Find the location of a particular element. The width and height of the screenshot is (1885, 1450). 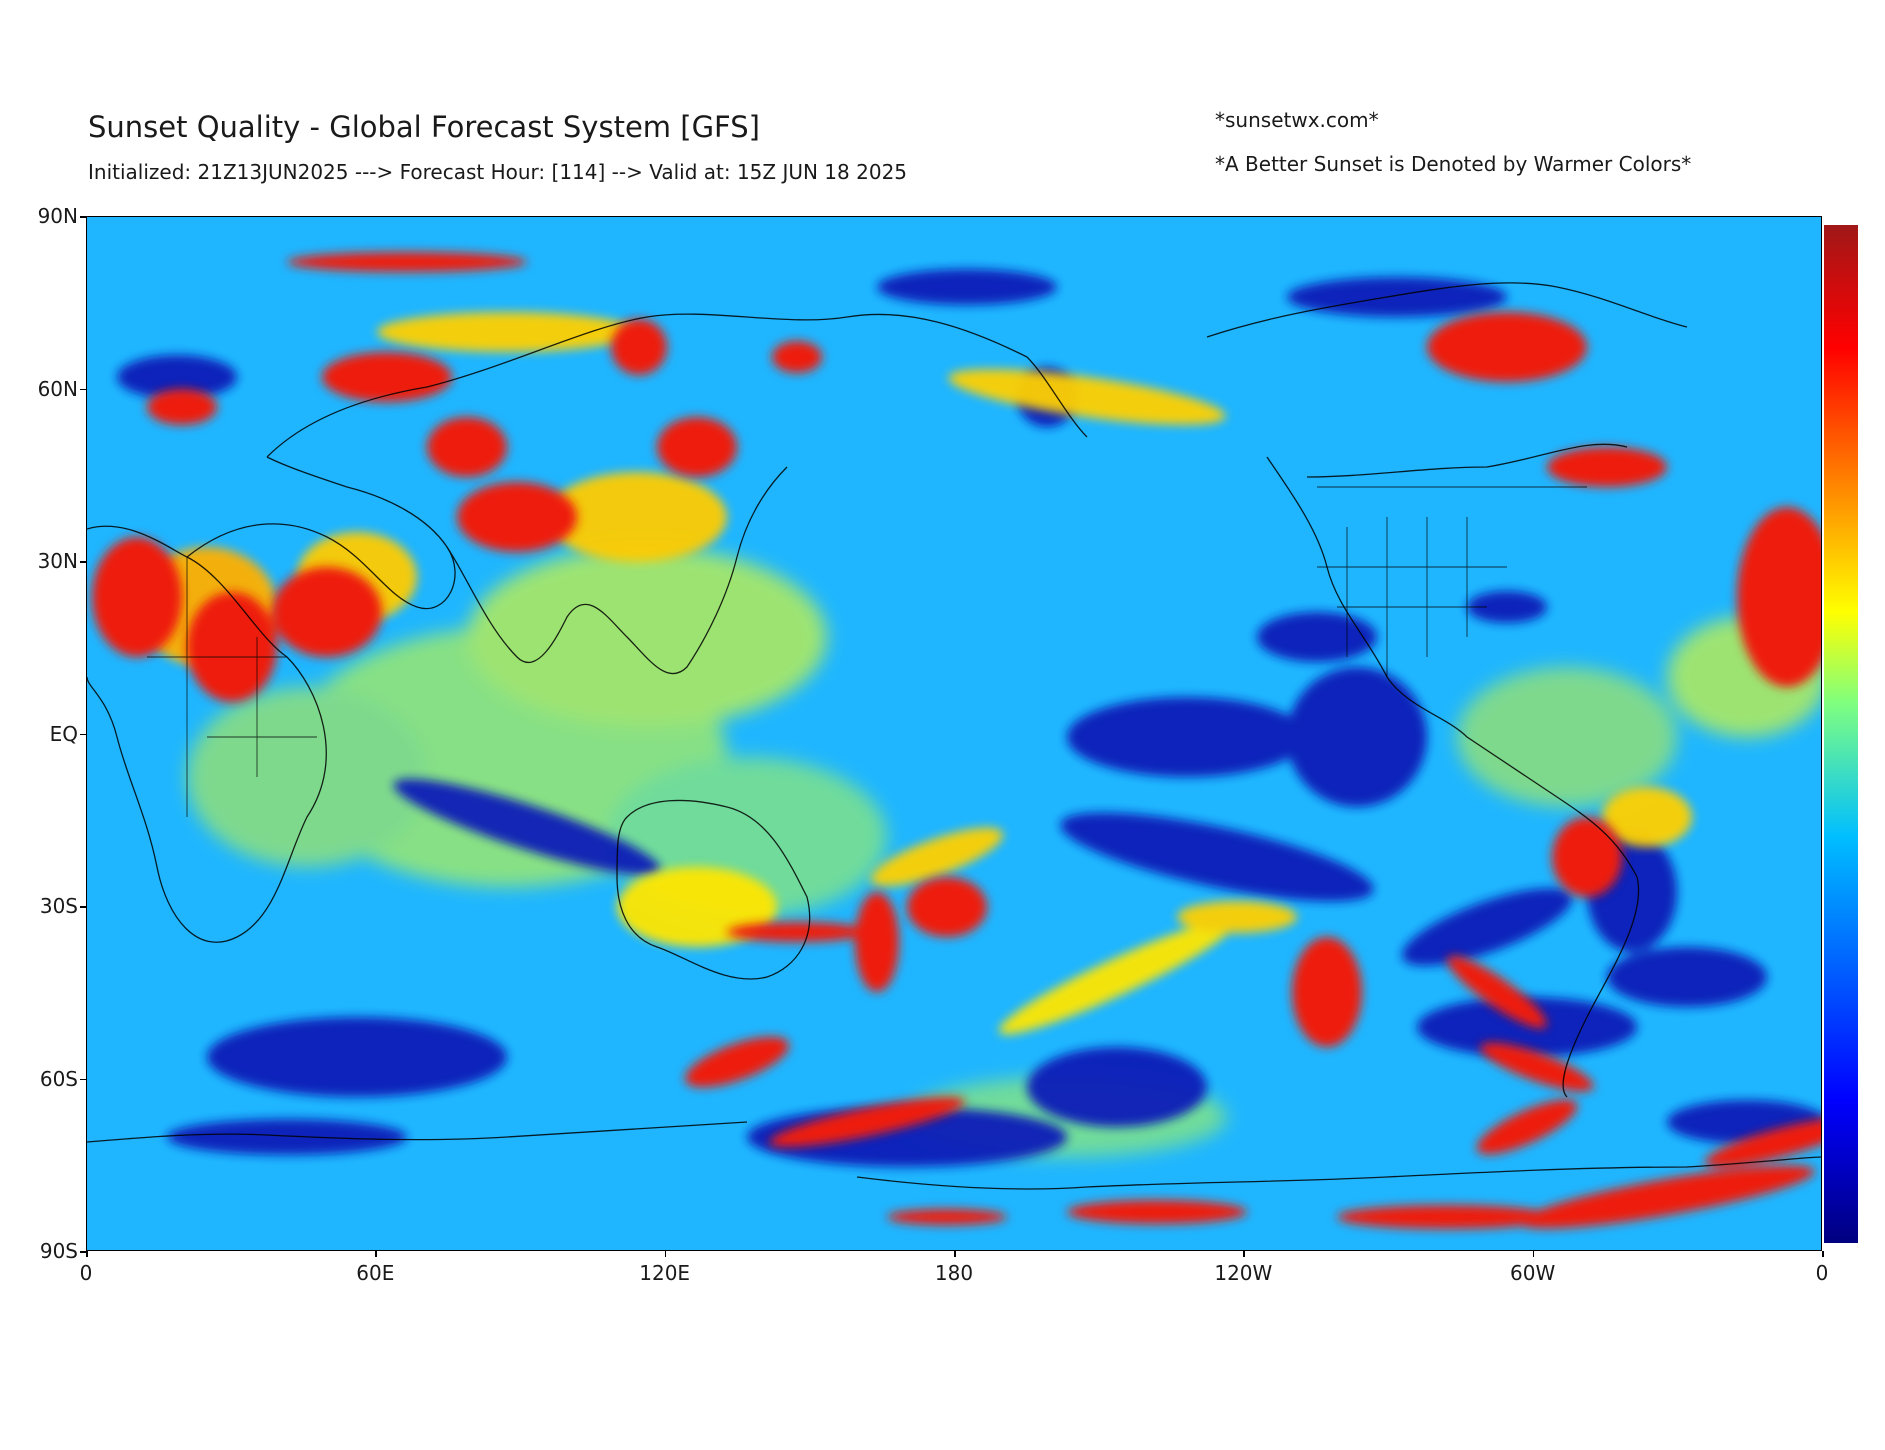

y-tick-label: 30S is located at coordinates (58, 906).